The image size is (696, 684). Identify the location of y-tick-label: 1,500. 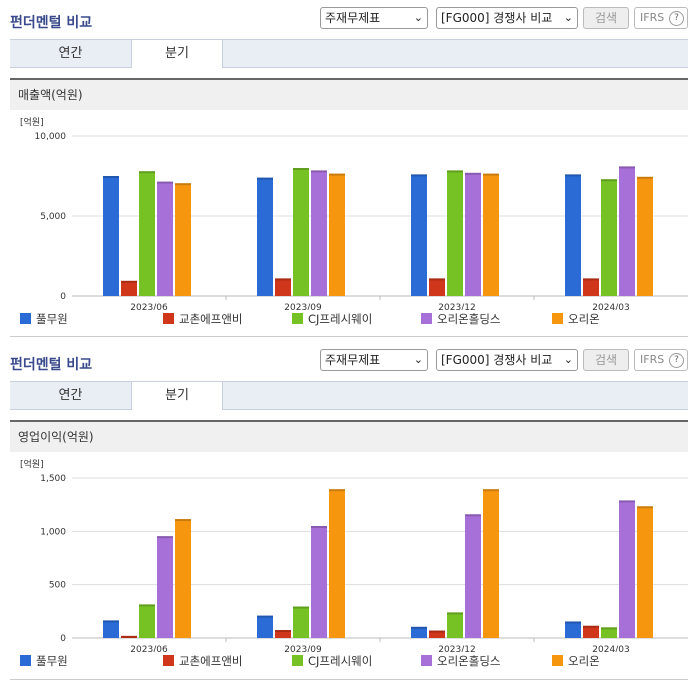
(53, 479).